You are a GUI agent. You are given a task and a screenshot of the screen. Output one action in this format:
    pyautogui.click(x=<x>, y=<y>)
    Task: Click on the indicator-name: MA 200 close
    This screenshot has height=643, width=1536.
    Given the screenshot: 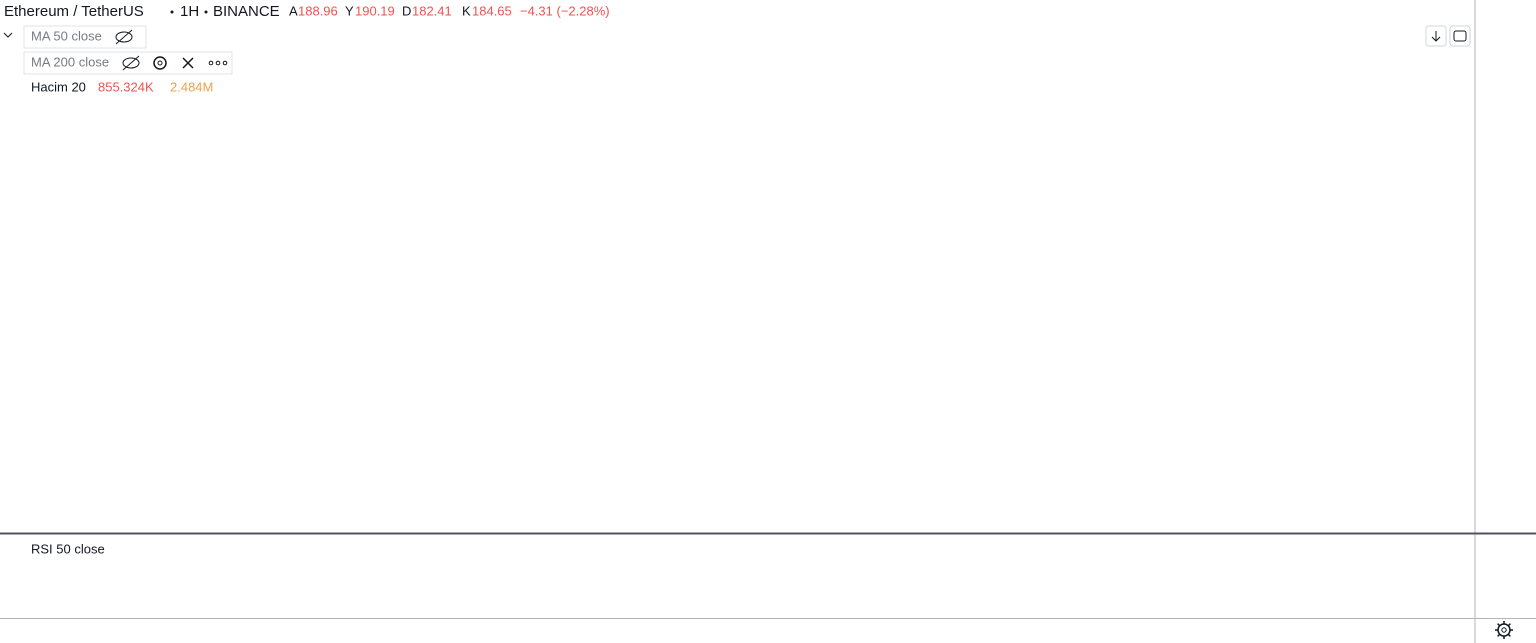 What is the action you would take?
    pyautogui.click(x=70, y=61)
    